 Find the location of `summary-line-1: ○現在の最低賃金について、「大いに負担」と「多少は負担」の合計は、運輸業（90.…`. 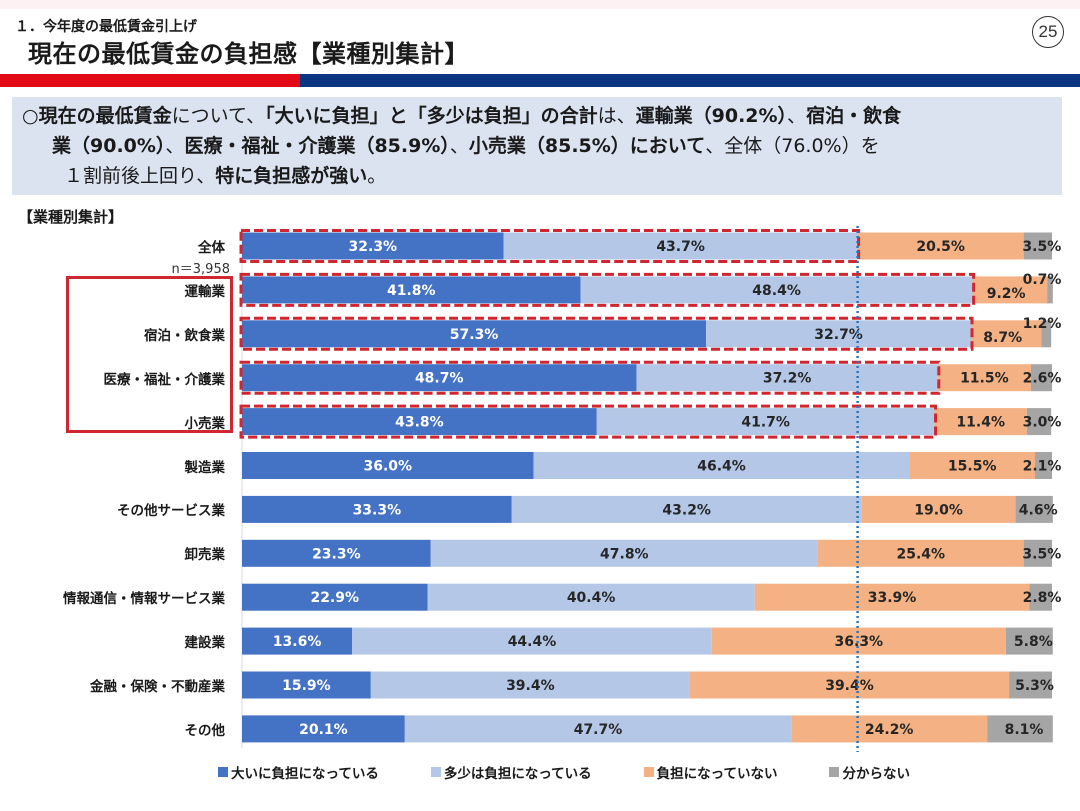

summary-line-1: ○現在の最低賃金について、「大いに負担」と「多少は負担」の合計は、運輸業（90.… is located at coordinates (461, 116).